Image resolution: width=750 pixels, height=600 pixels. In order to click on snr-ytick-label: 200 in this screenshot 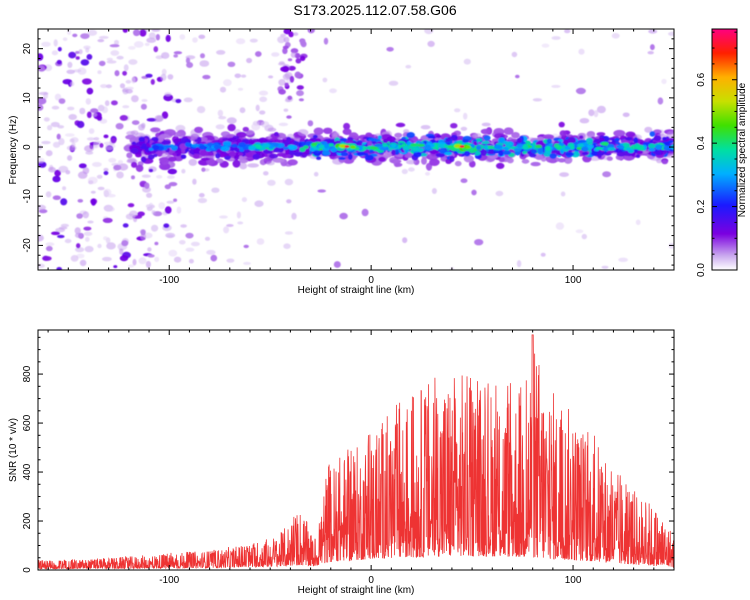, I will do `click(27, 520)`.